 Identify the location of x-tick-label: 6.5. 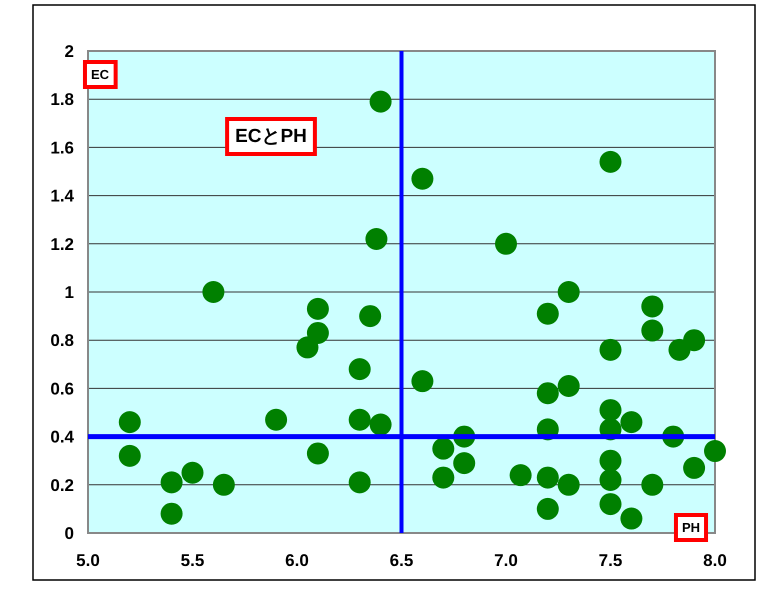
(402, 560).